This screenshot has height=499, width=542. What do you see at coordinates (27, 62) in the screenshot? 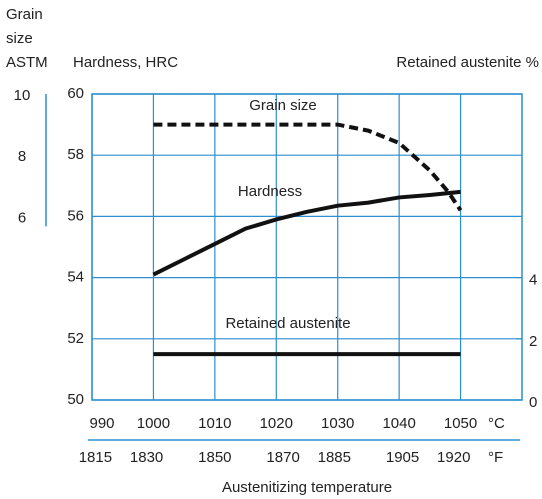
I see `axis-title: ASTM` at bounding box center [27, 62].